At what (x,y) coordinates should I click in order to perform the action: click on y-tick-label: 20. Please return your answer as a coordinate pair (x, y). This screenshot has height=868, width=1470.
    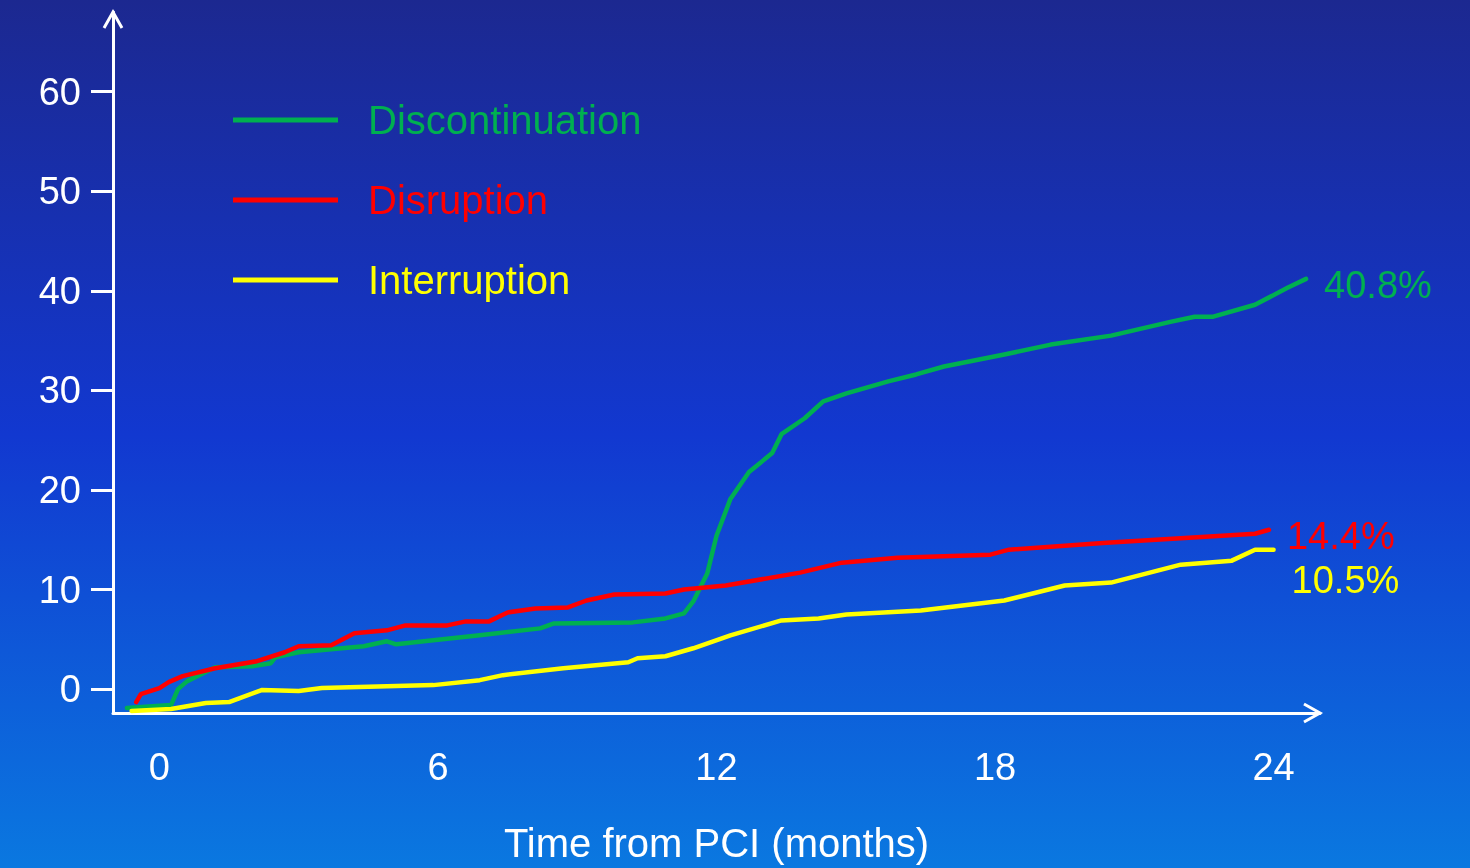
    Looking at the image, I should click on (59, 489).